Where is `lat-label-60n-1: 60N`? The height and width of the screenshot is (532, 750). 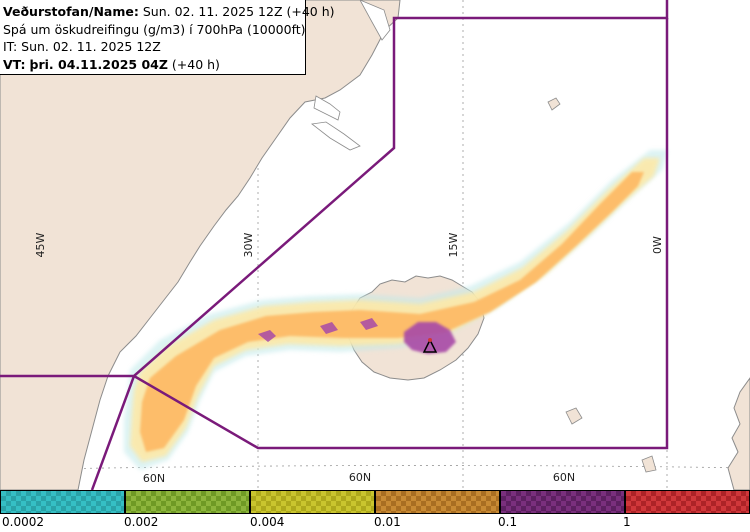
lat-label-60n-1: 60N is located at coordinates (154, 478).